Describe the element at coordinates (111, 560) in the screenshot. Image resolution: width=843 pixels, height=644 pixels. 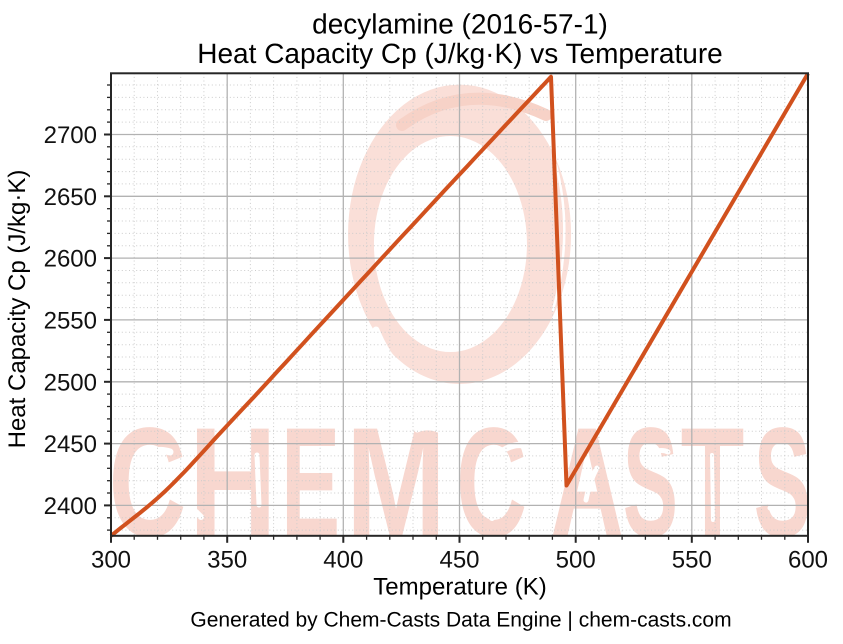
I see `svg-text: 300` at that location.